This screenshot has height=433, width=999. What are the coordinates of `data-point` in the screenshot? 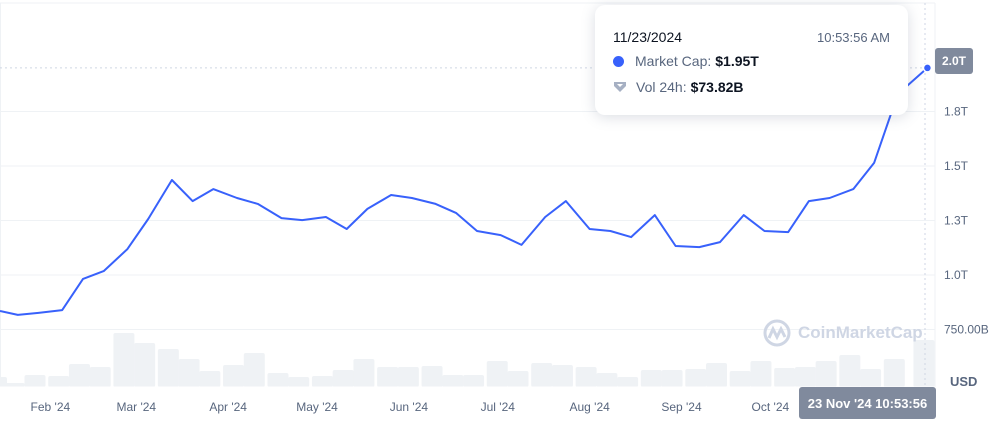 It's located at (927, 68).